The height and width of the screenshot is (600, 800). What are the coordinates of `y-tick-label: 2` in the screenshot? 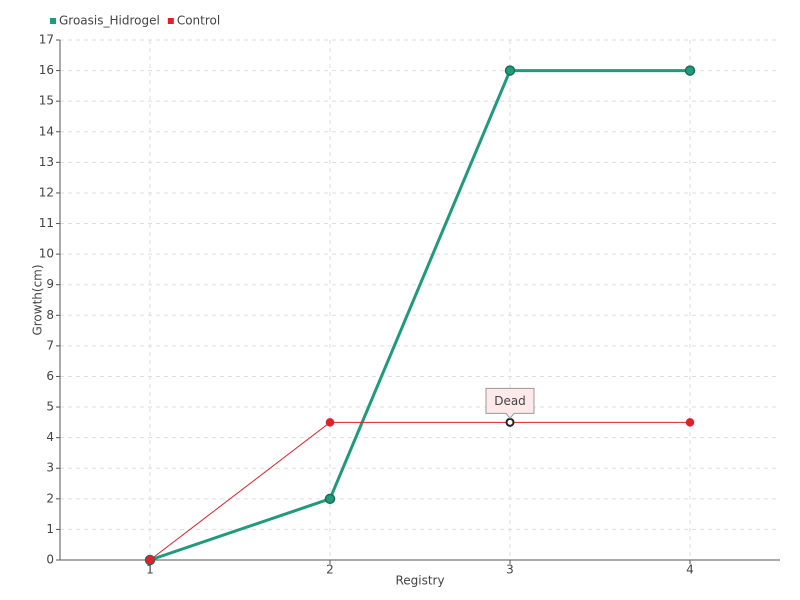 It's located at (50, 498).